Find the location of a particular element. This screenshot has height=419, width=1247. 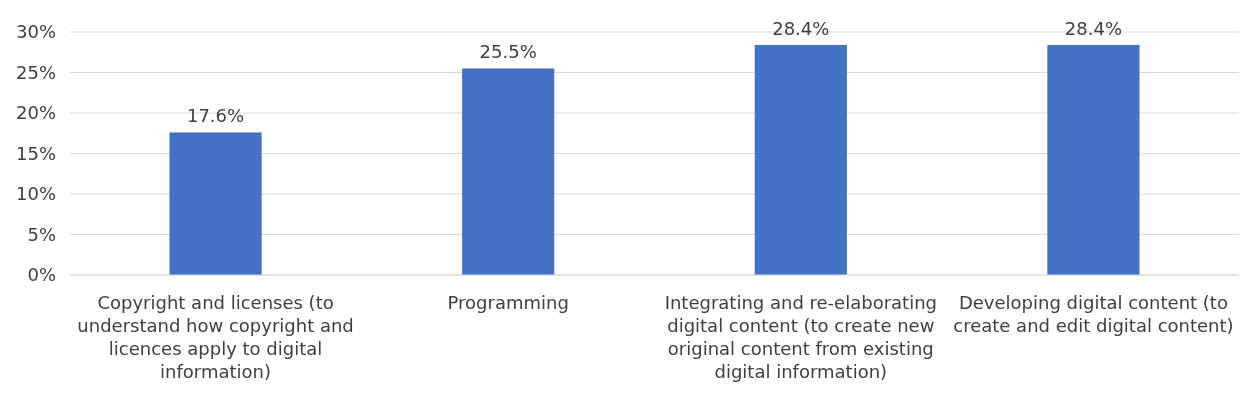

x-tick-label: Programming is located at coordinates (508, 302).